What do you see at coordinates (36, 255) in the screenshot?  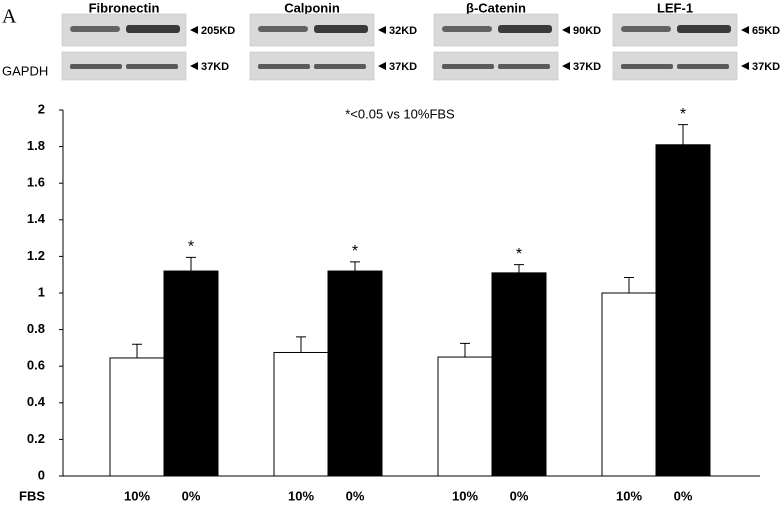 I see `y-tick-label: 1.2` at bounding box center [36, 255].